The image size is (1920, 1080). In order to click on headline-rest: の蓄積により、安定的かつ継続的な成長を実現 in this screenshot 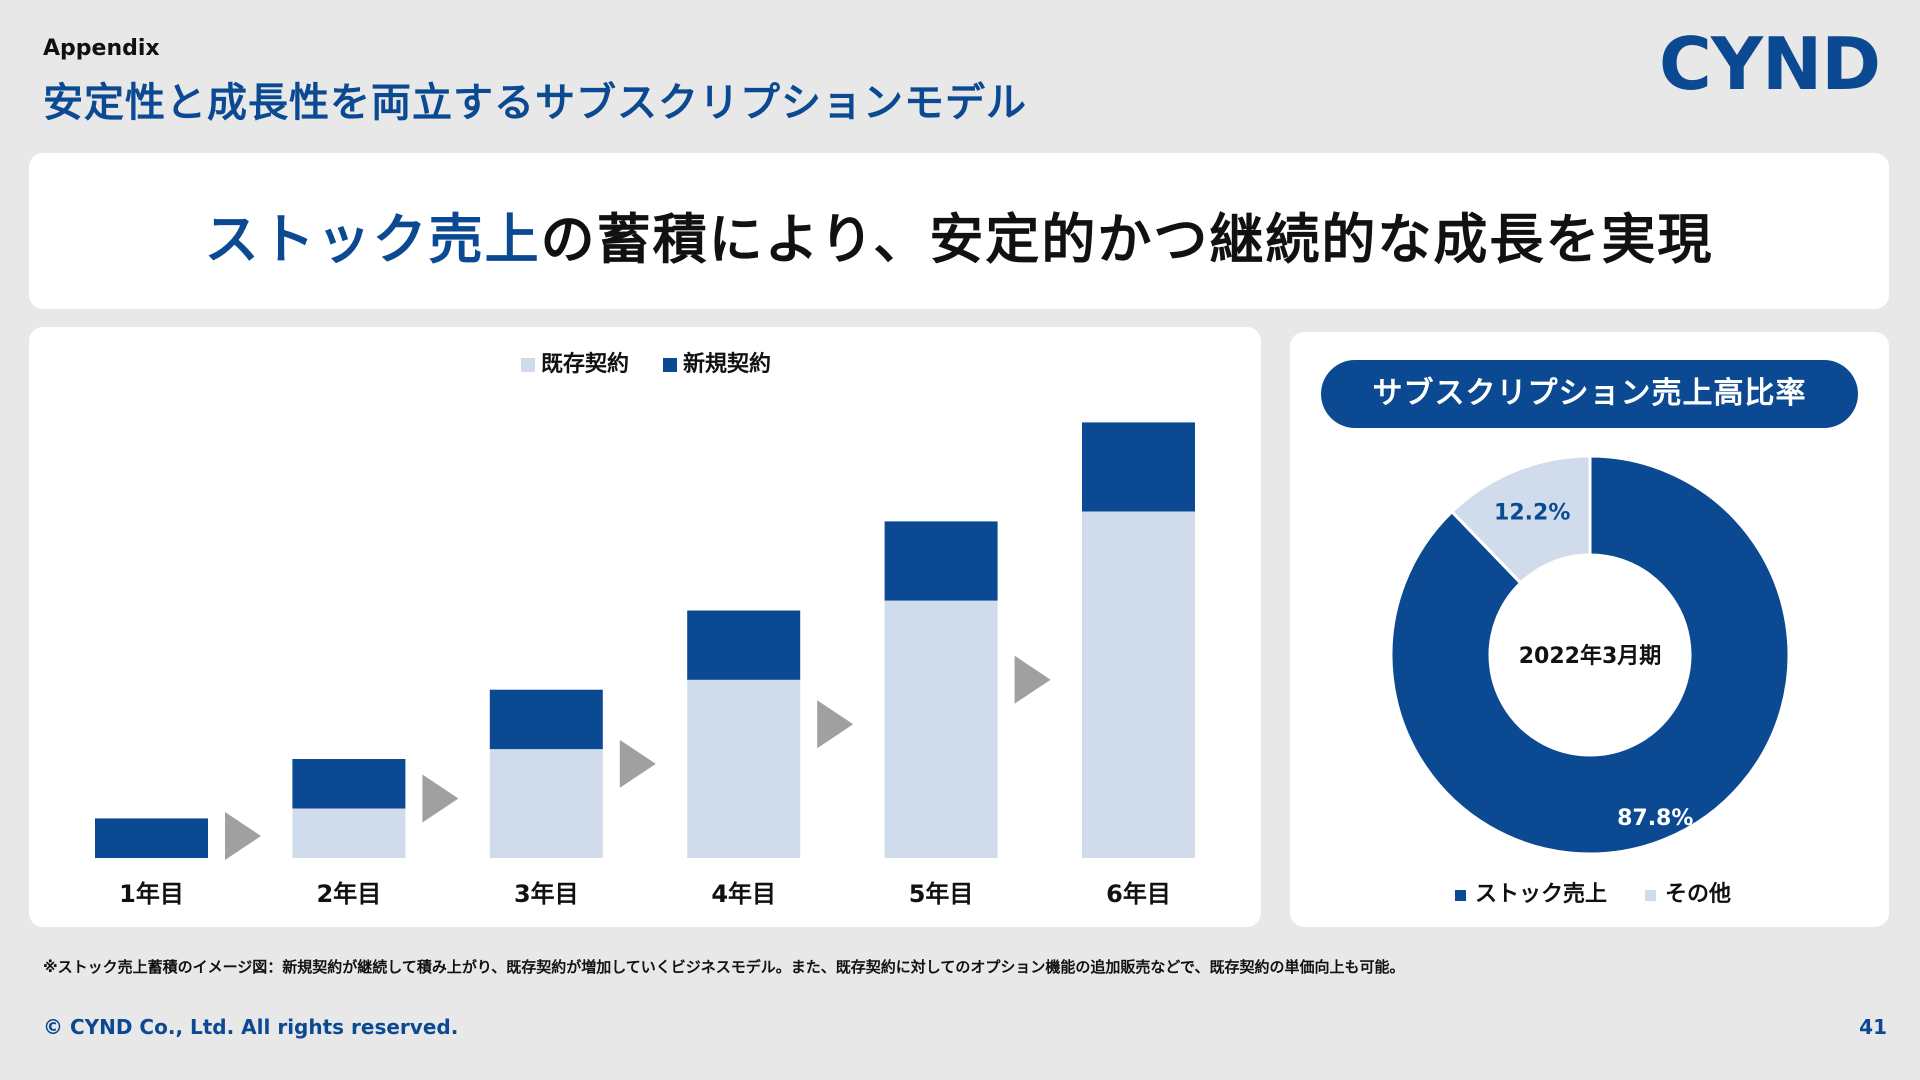, I will do `click(1127, 239)`.